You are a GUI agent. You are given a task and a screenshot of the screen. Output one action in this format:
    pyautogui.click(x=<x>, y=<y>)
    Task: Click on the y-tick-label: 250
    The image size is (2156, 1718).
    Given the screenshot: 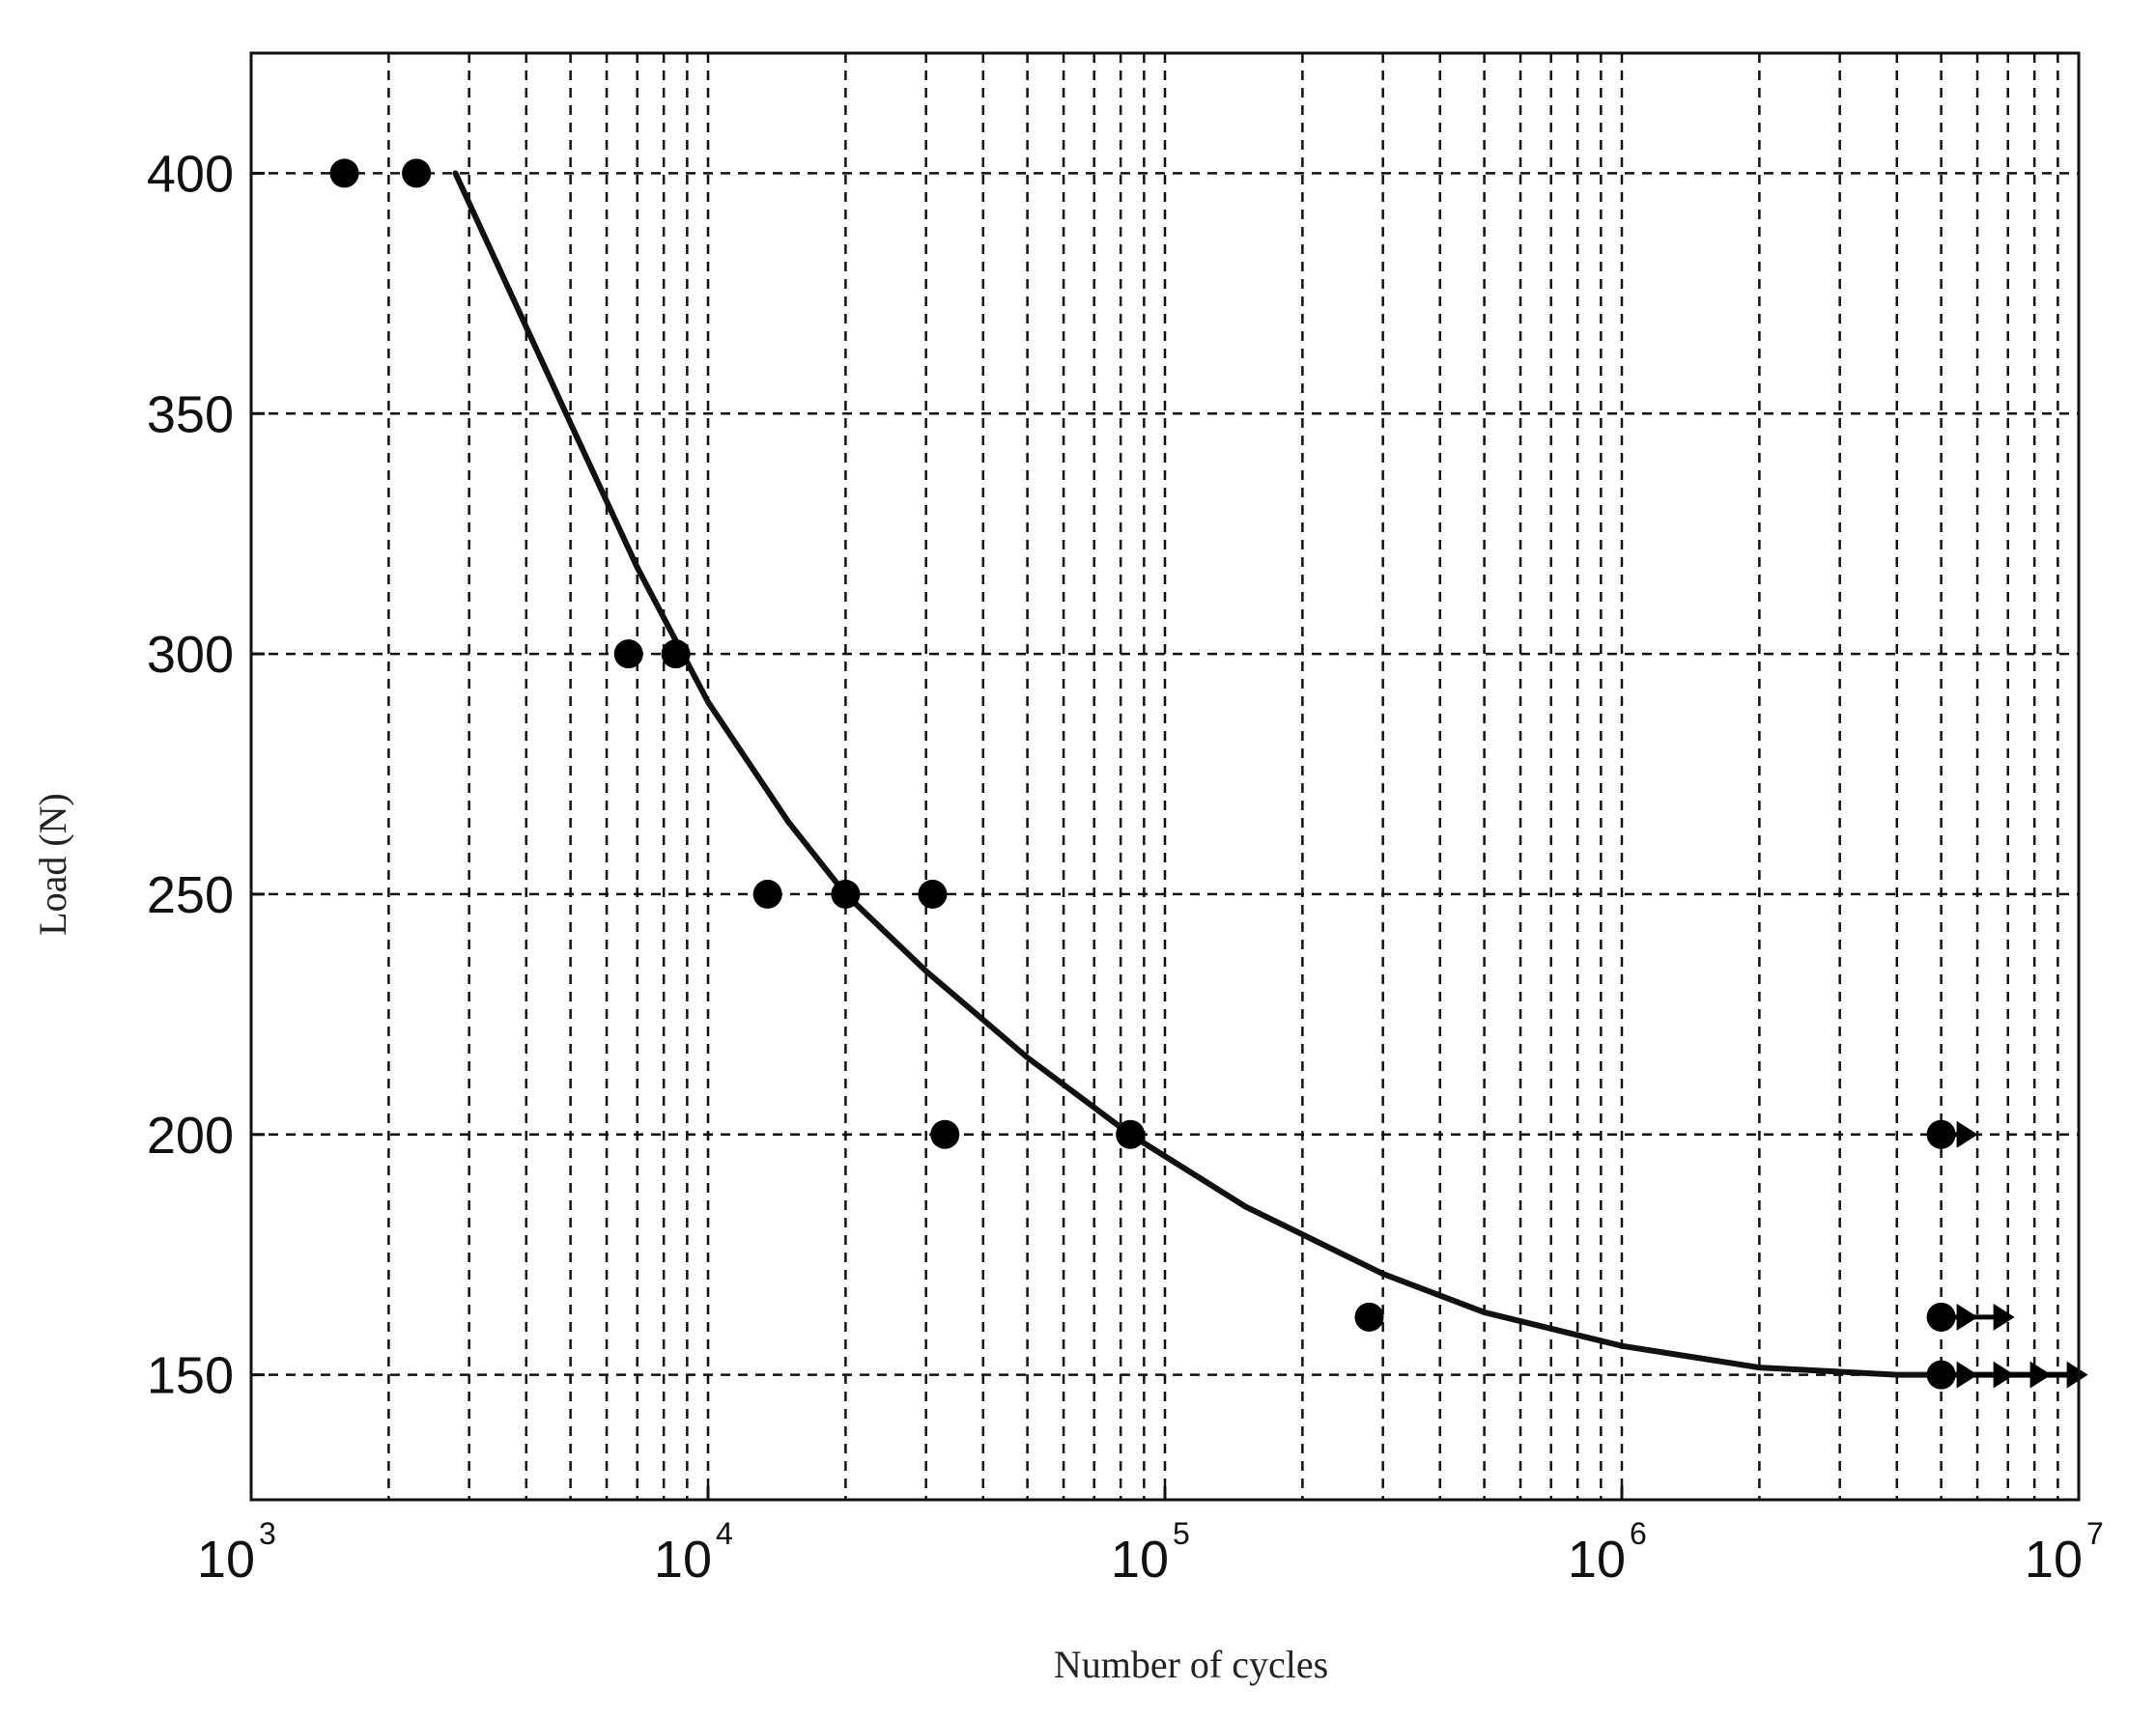 What is the action you would take?
    pyautogui.click(x=190, y=895)
    